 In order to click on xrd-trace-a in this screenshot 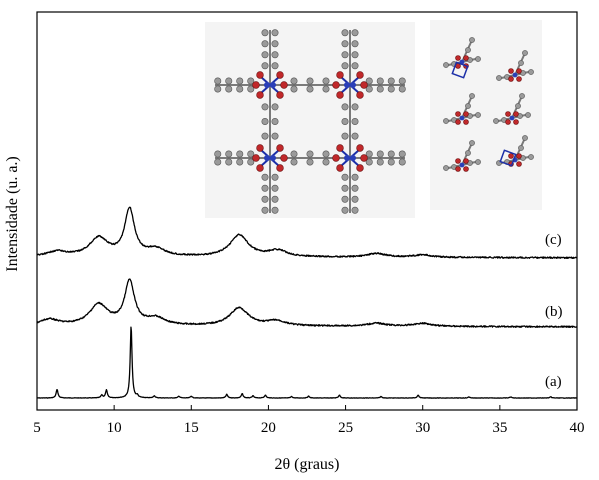, I will do `click(306, 362)`.